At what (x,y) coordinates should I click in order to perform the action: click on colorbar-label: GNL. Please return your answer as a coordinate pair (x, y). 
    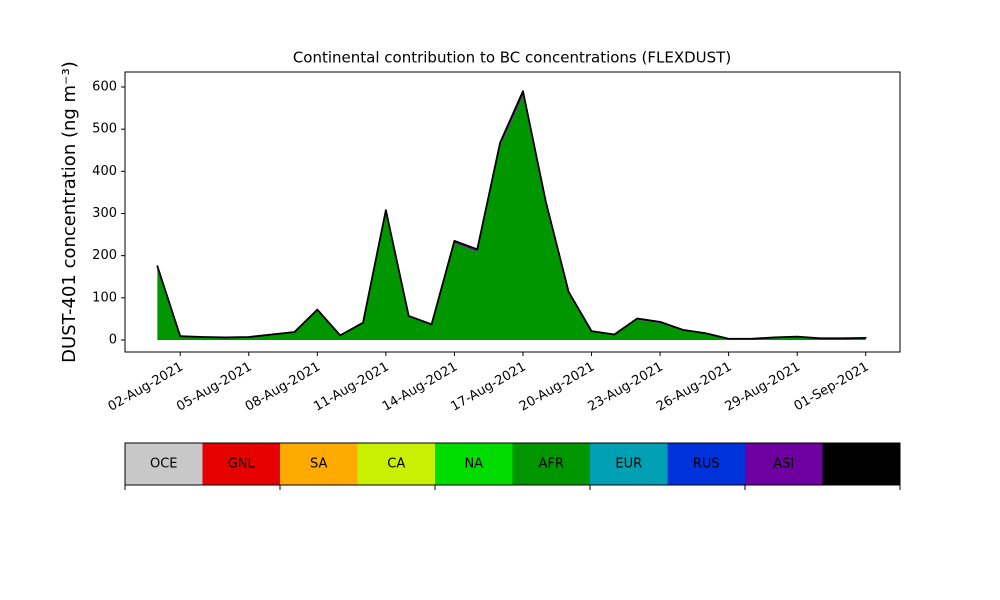
    Looking at the image, I should click on (242, 464).